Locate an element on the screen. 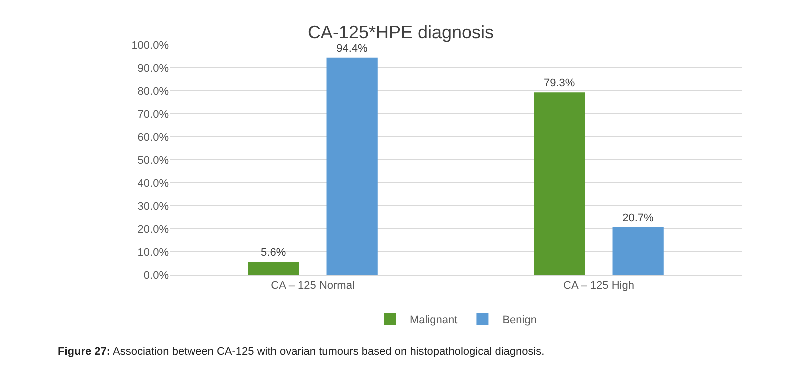 The image size is (802, 370). y-tick-label: 20.0% is located at coordinates (154, 230).